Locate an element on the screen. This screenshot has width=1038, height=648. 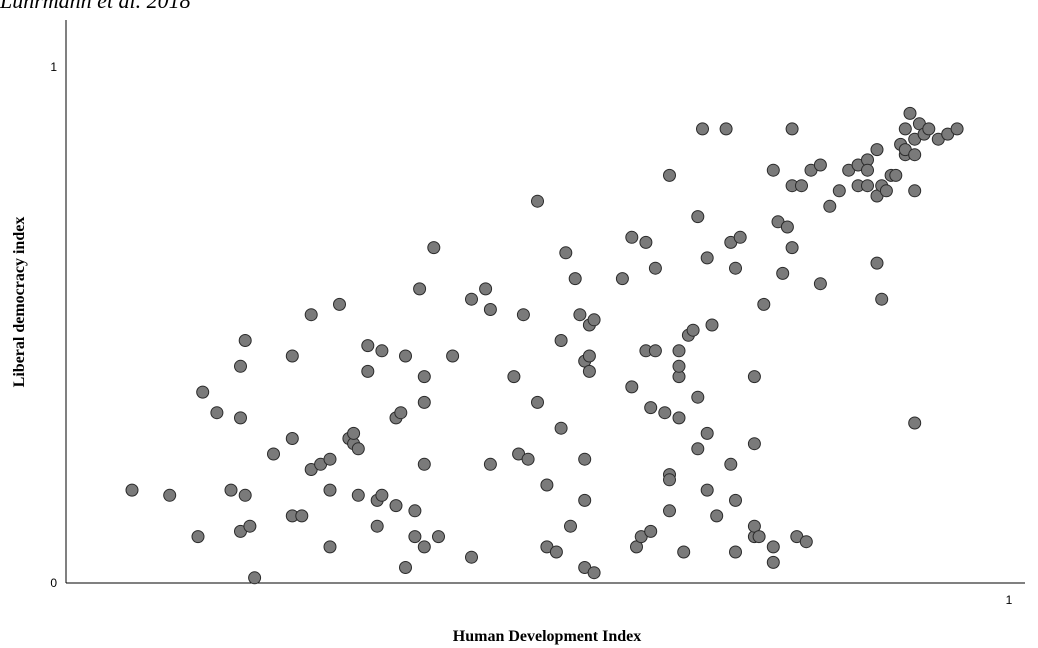
y-tick-label: 0 is located at coordinates (53, 583).